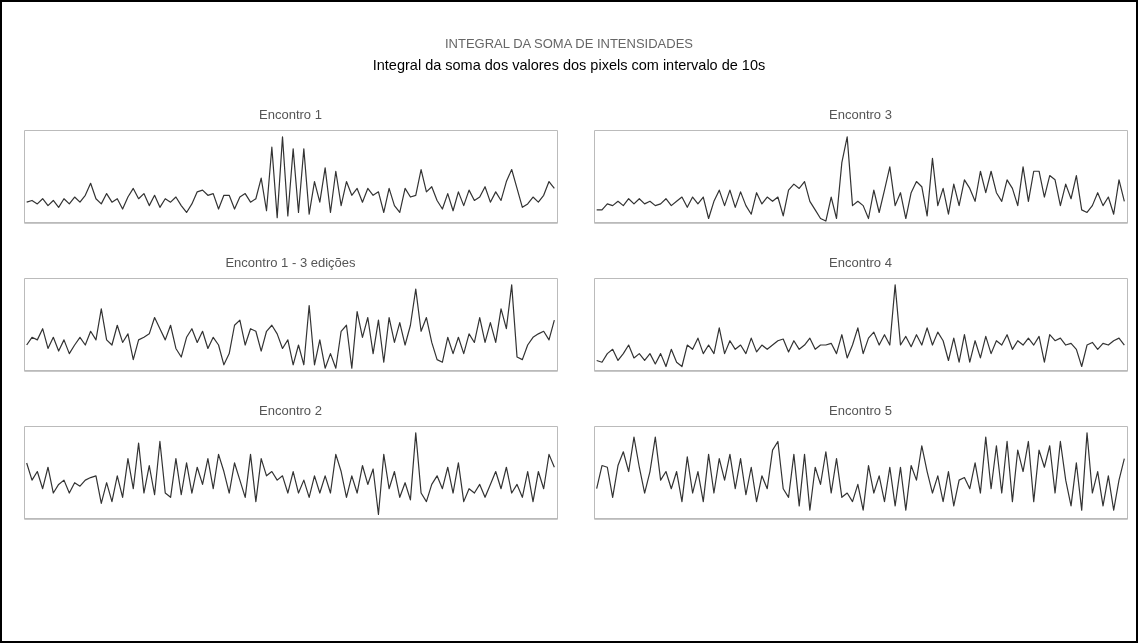  Describe the element at coordinates (290, 115) in the screenshot. I see `chart-title: Encontro 1` at that location.